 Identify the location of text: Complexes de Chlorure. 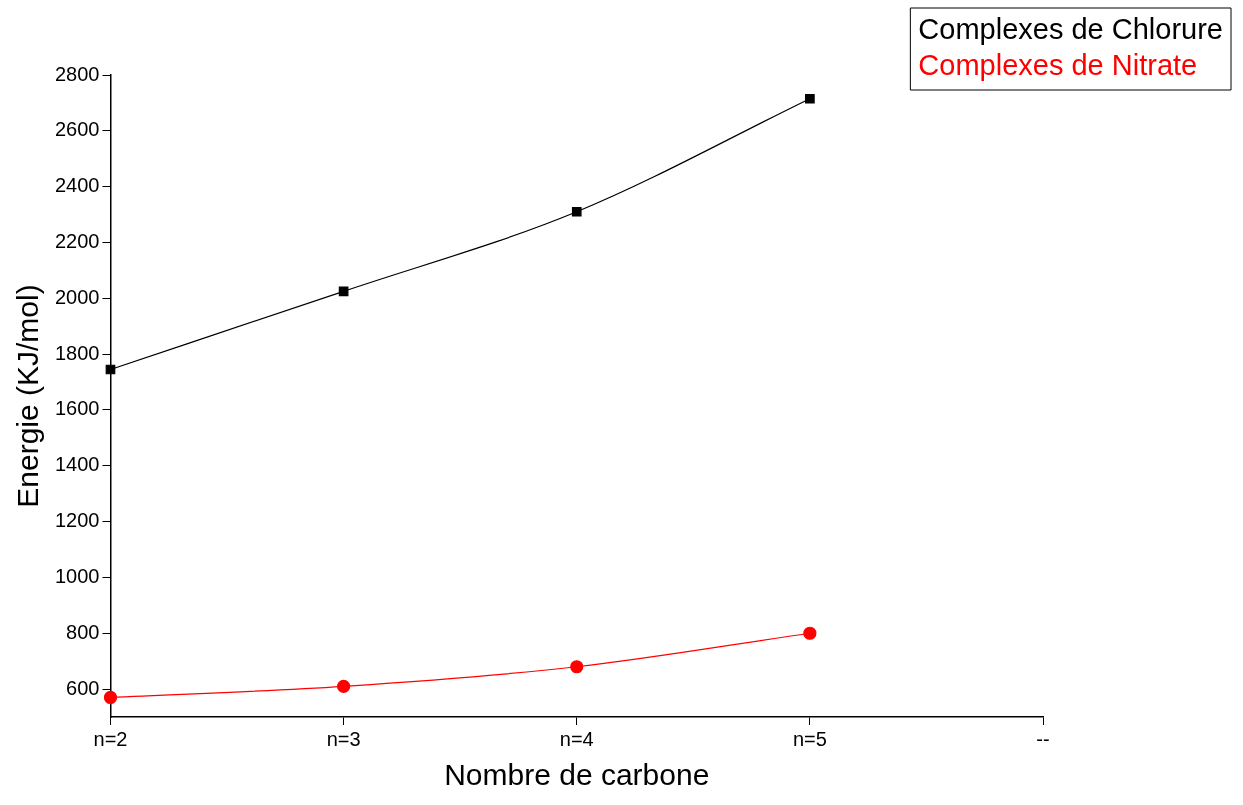
(1071, 29).